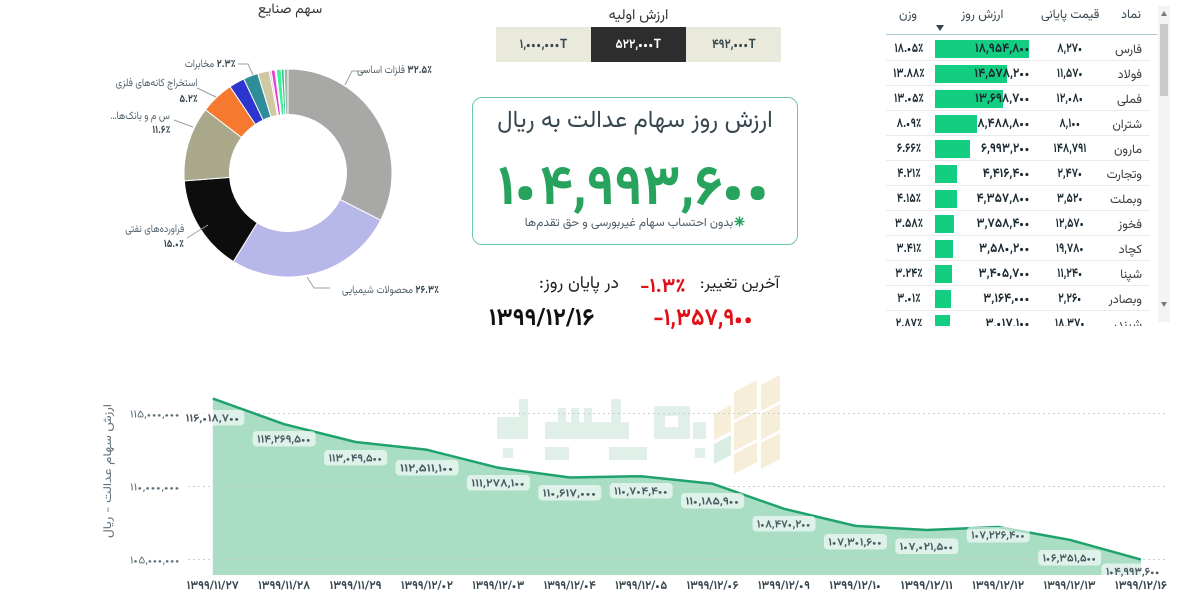  I want to click on svg-text: ۱۱۳,۰۴۹,۵۰۰, so click(356, 459).